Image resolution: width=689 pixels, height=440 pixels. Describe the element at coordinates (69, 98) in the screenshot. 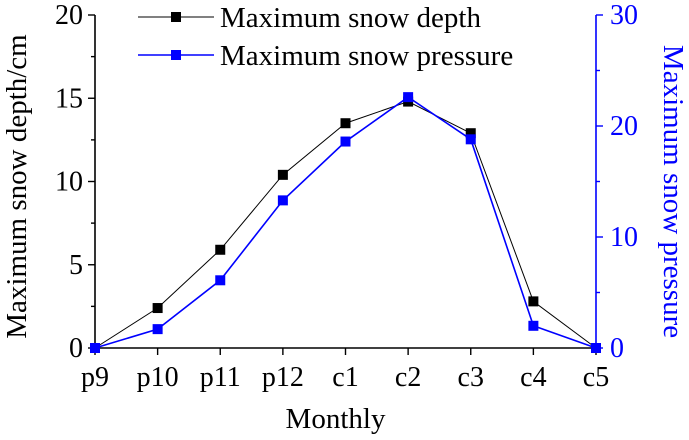

I see `y-tick-label-left-15: 15` at that location.